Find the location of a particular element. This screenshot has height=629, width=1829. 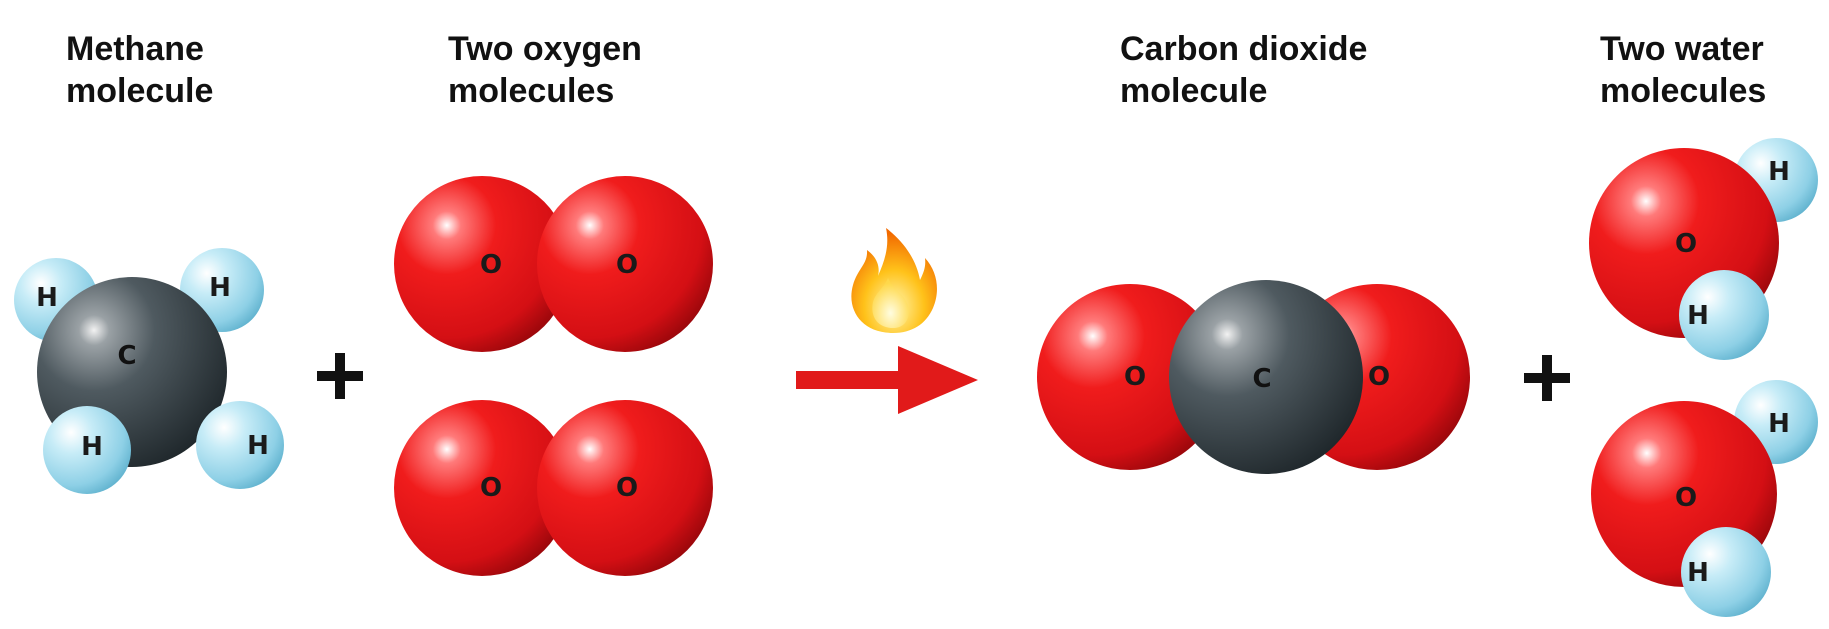

carbon-atom is located at coordinates (1266, 377).